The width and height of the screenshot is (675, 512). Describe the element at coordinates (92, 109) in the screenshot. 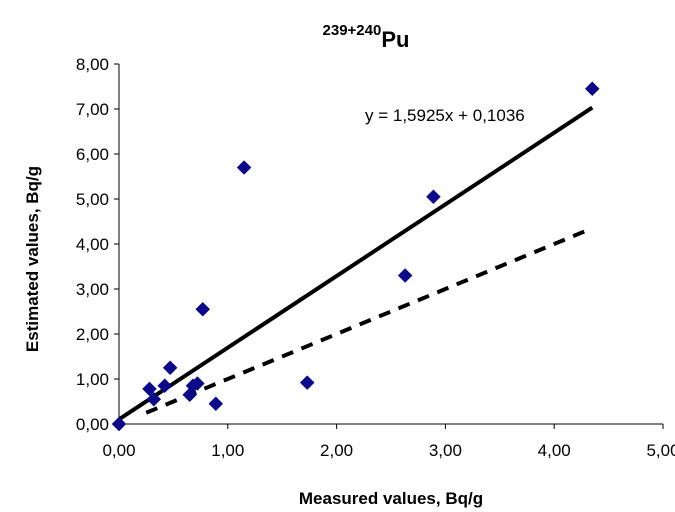

I see `y-tick-label: 7,00` at that location.